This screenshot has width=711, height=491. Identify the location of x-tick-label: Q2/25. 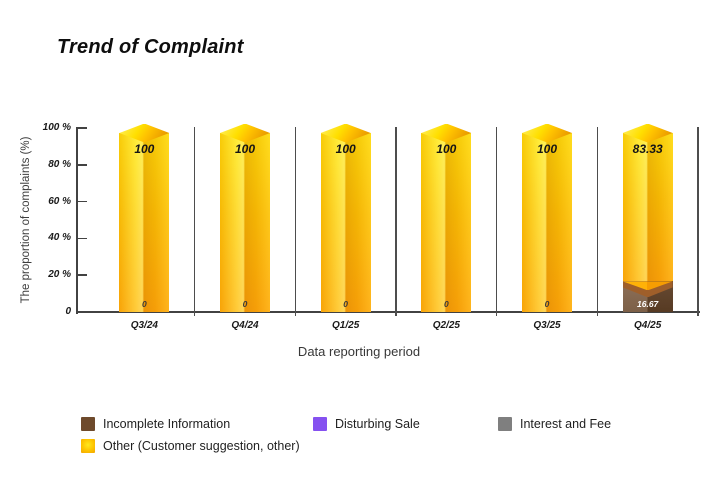
(446, 325).